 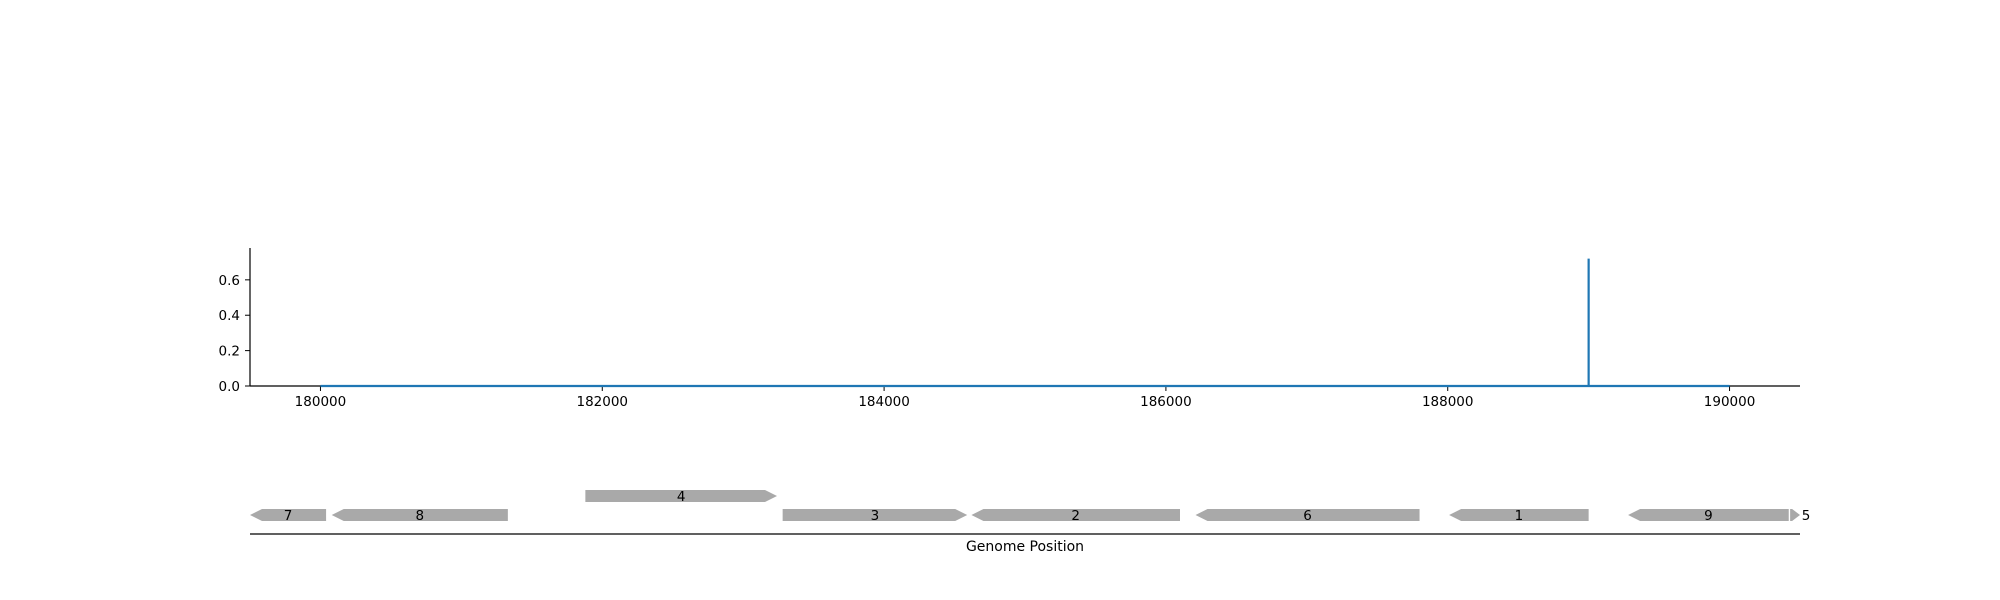 What do you see at coordinates (229, 281) in the screenshot?
I see `y-tick-label: 0.6` at bounding box center [229, 281].